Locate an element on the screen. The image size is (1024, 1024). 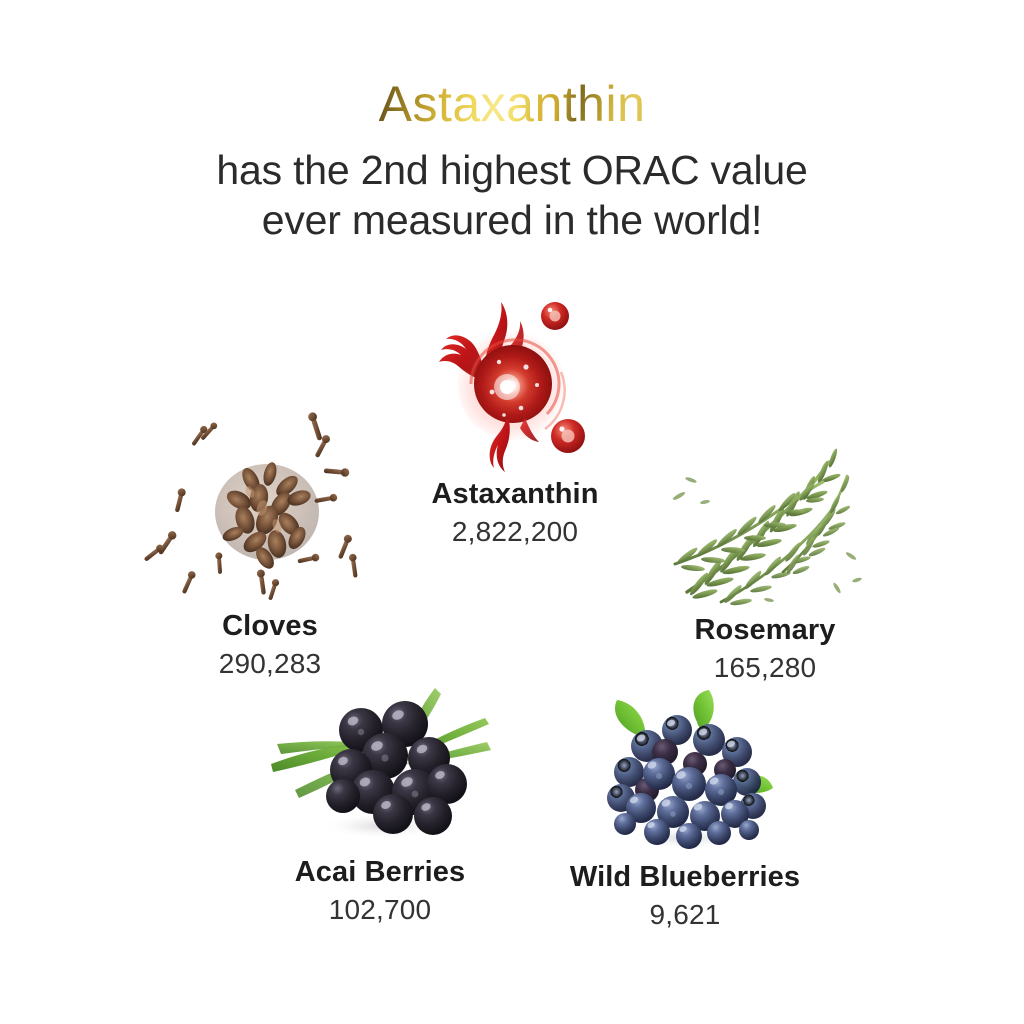
item-label: Rosemary is located at coordinates (765, 630).